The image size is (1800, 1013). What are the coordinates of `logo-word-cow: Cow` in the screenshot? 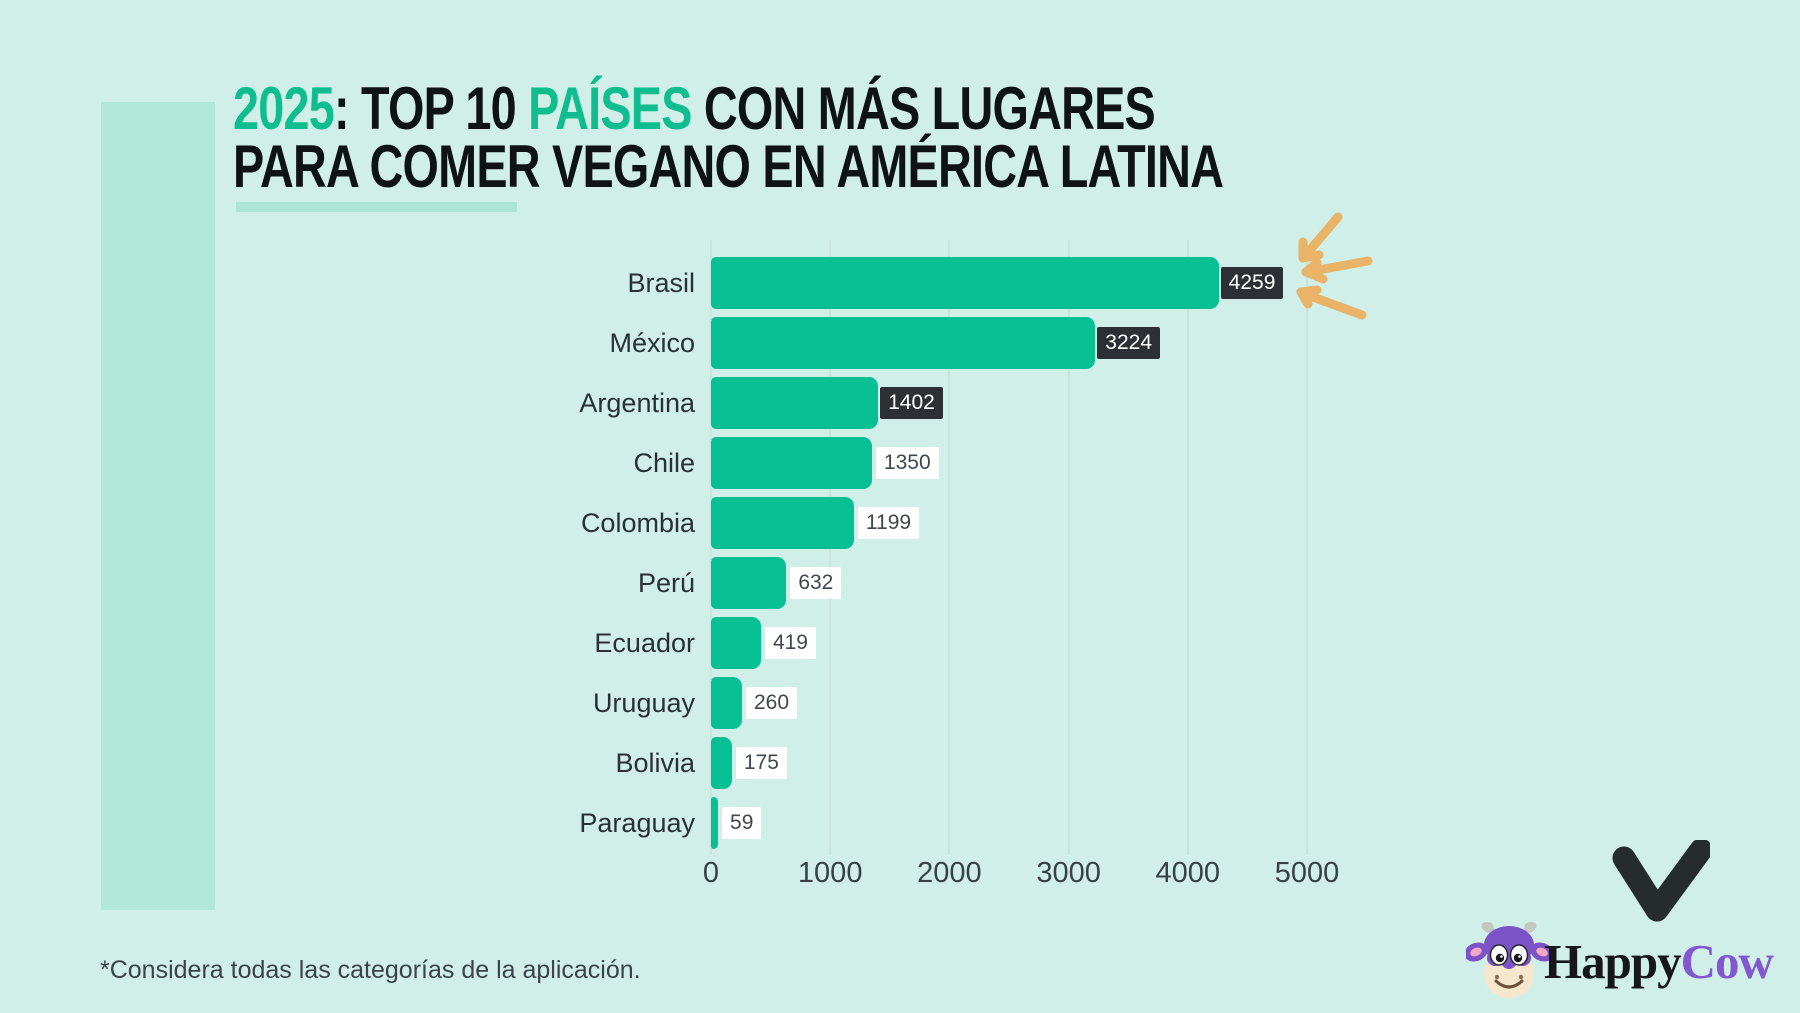 It's located at (1727, 961).